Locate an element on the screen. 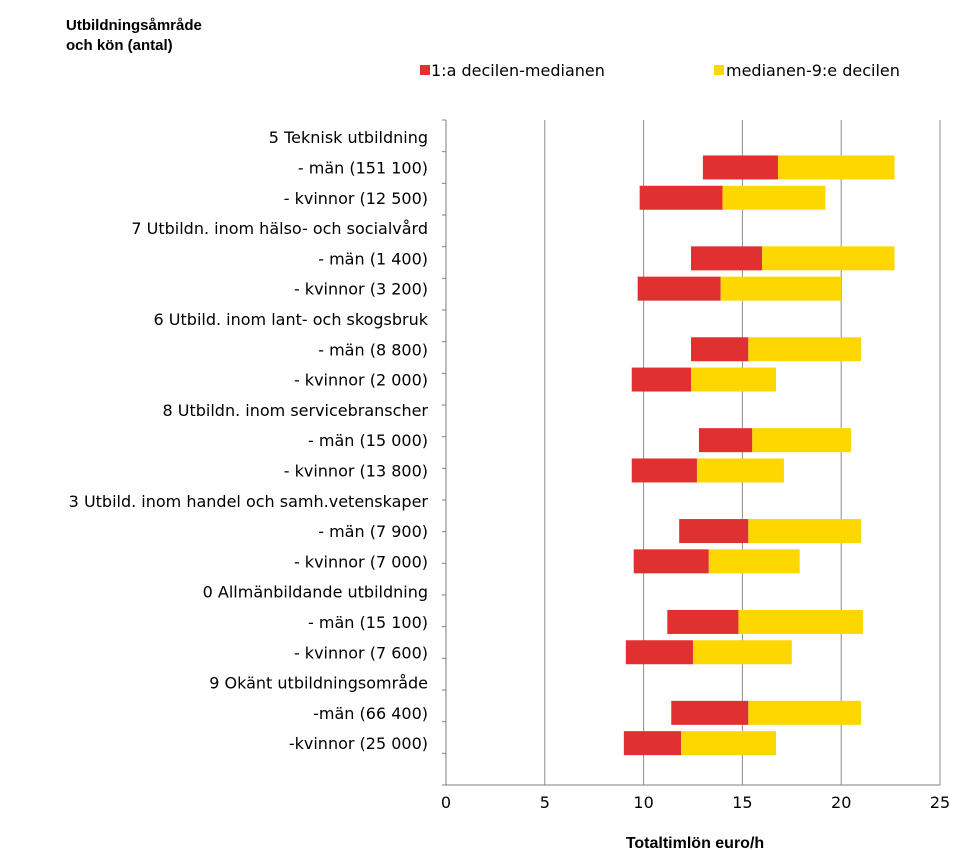 The image size is (957, 850). x-tick-label-15: 15 is located at coordinates (742, 802).